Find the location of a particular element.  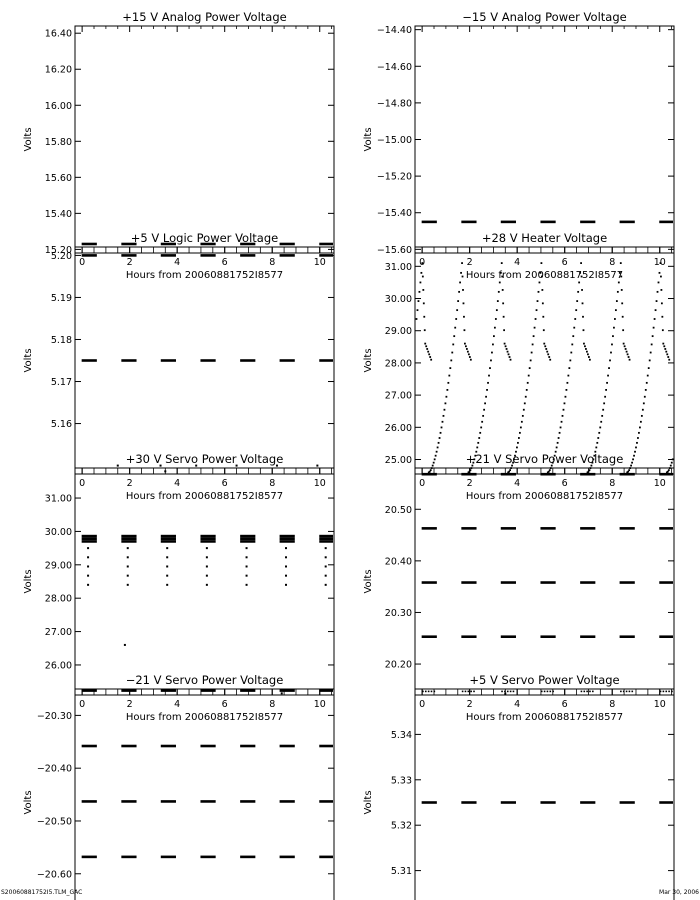

panel-title: +28 V Heater Voltage is located at coordinates (544, 238).